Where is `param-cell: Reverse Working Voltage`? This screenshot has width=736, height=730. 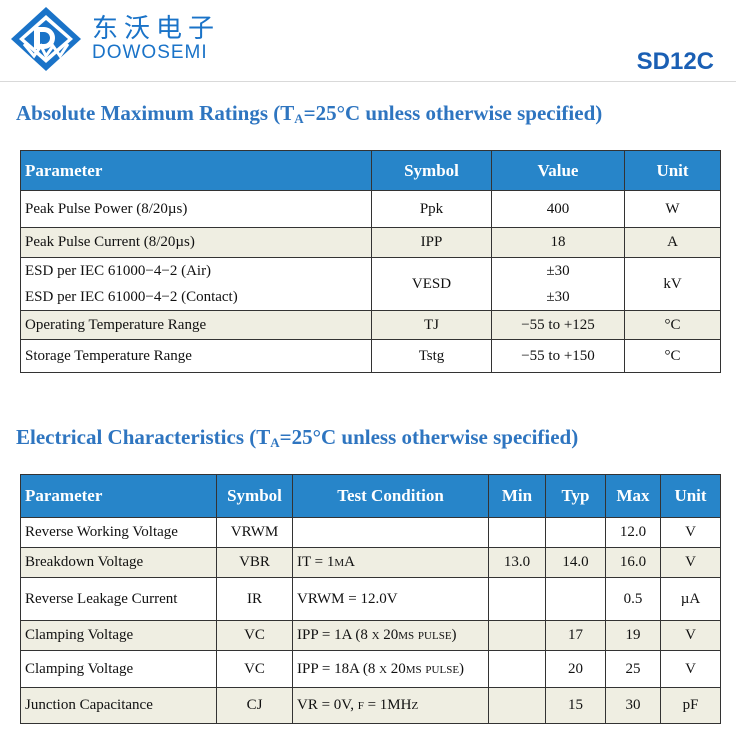
param-cell: Reverse Working Voltage is located at coordinates (118, 532).